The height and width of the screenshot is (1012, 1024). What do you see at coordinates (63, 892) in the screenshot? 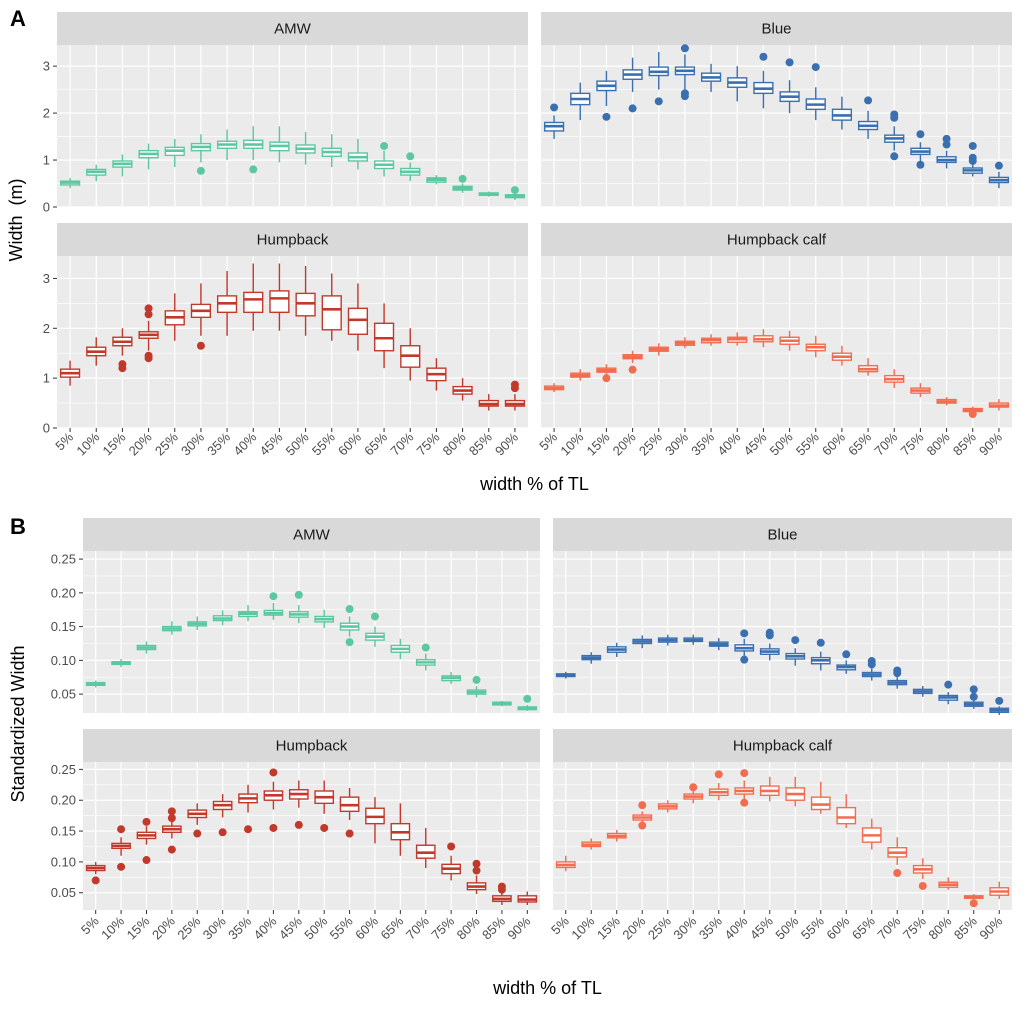
I see `y-tick-label: 0.05` at bounding box center [63, 892].